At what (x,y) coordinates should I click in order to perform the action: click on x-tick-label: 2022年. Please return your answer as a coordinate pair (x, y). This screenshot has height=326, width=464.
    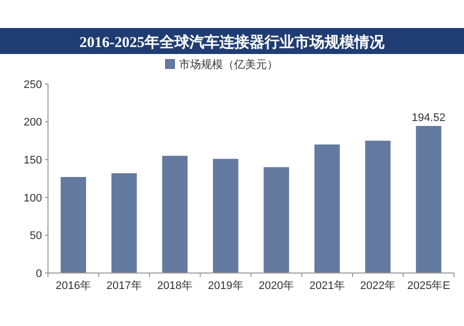
    Looking at the image, I should click on (378, 286).